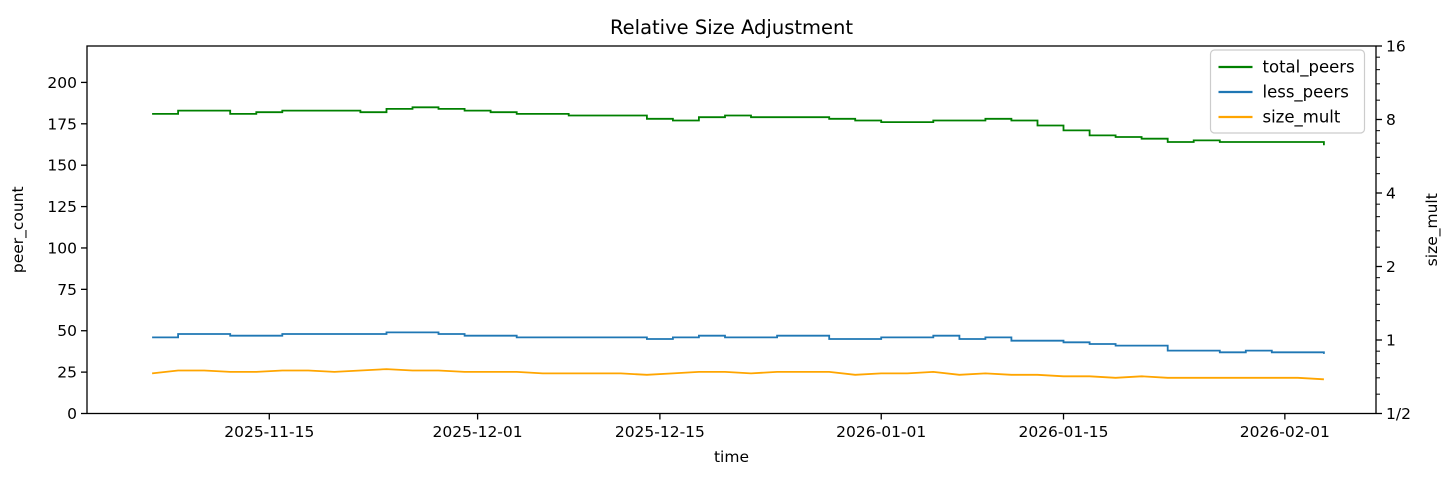 This screenshot has width=1456, height=485. Describe the element at coordinates (62, 83) in the screenshot. I see `y-left-tick-label: 200` at that location.